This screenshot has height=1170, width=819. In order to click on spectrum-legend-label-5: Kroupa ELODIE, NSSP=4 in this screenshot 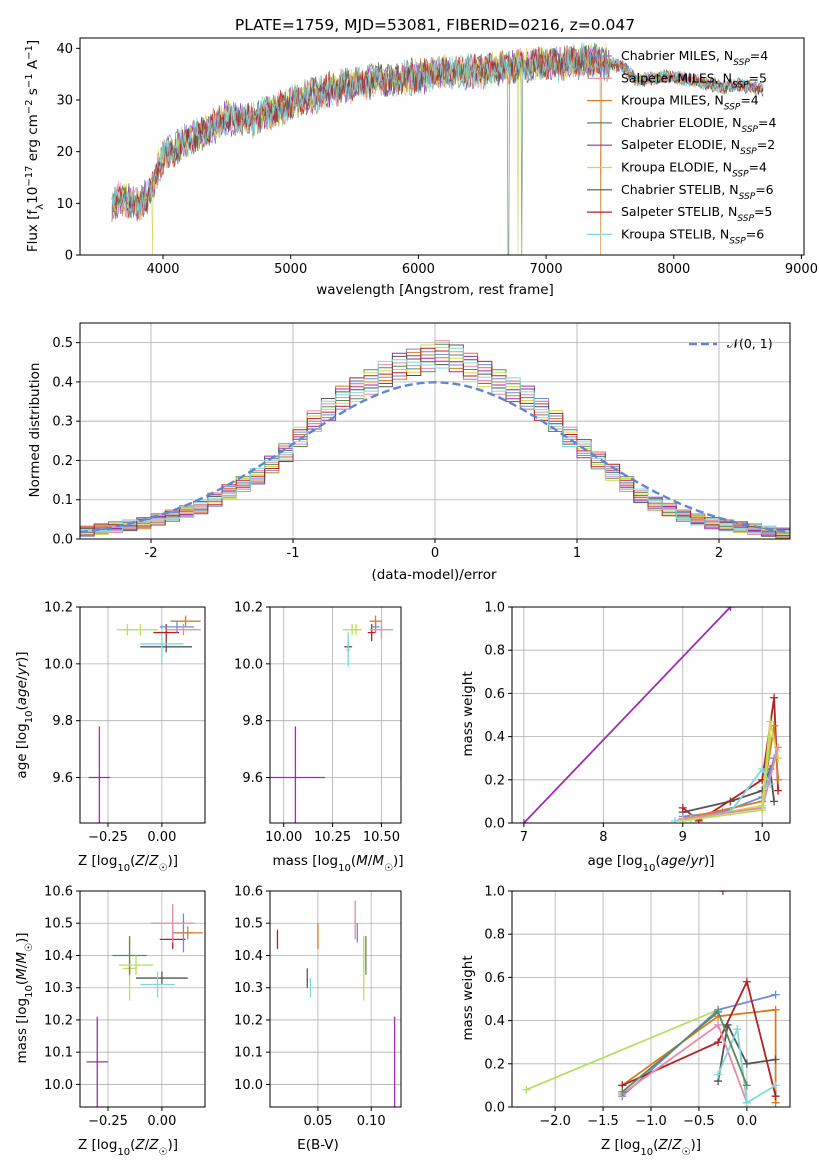, I will do `click(694, 170)`.